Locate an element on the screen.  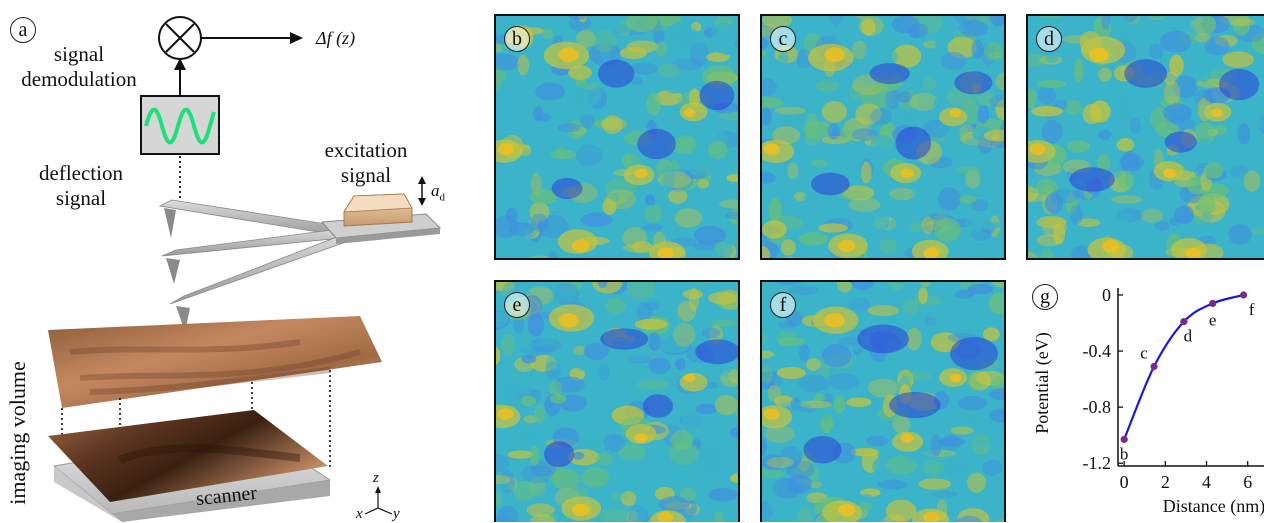
cantilever-middle is located at coordinates (255, 242).